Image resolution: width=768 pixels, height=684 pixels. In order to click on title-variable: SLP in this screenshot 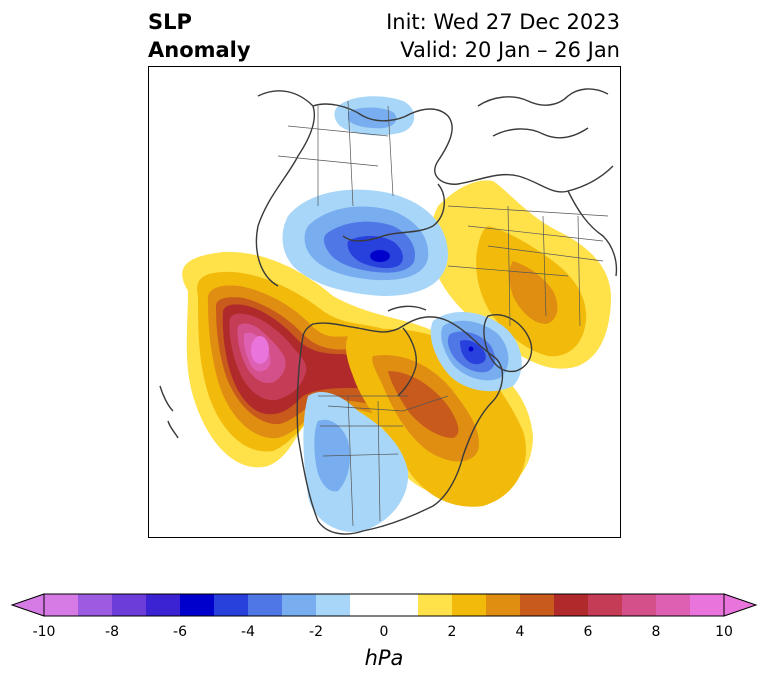, I will do `click(170, 22)`.